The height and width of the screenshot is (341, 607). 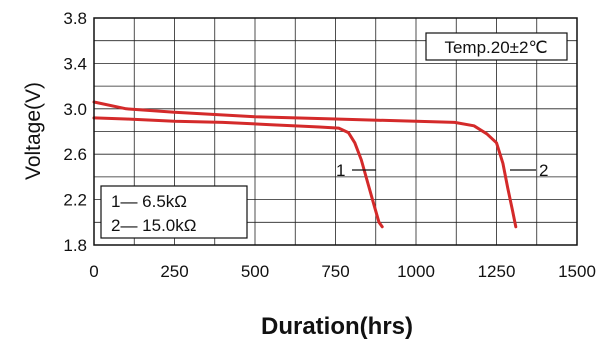 What do you see at coordinates (75, 245) in the screenshot?
I see `y-tick-label: 1.8` at bounding box center [75, 245].